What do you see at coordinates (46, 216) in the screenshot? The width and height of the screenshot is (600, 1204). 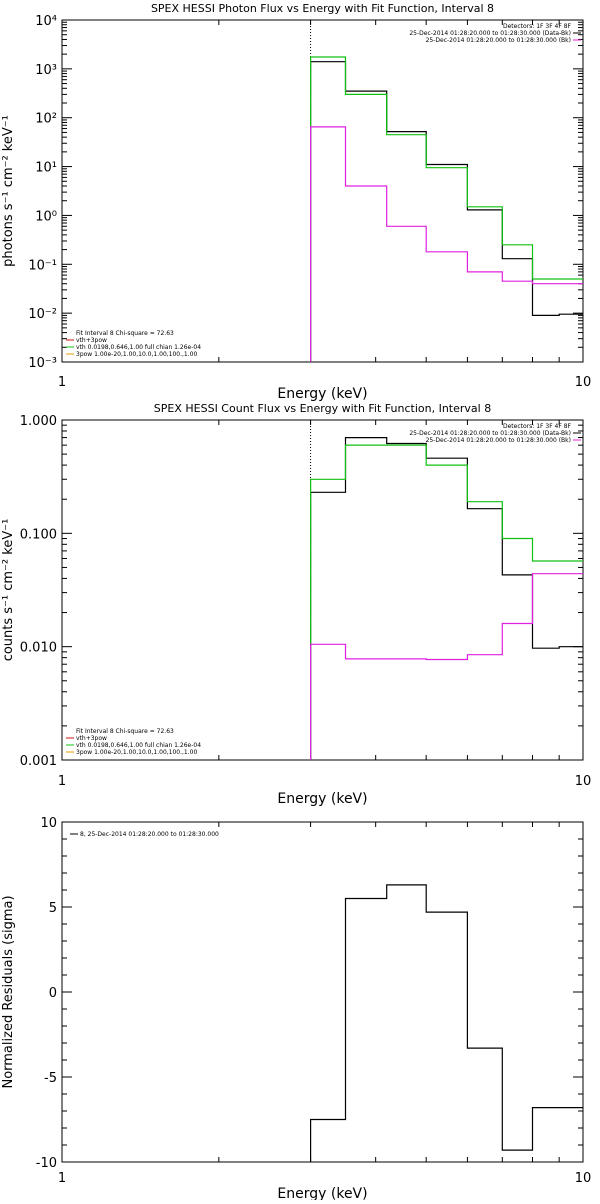 I see `chart-1-y-tick-label: 10⁰` at bounding box center [46, 216].